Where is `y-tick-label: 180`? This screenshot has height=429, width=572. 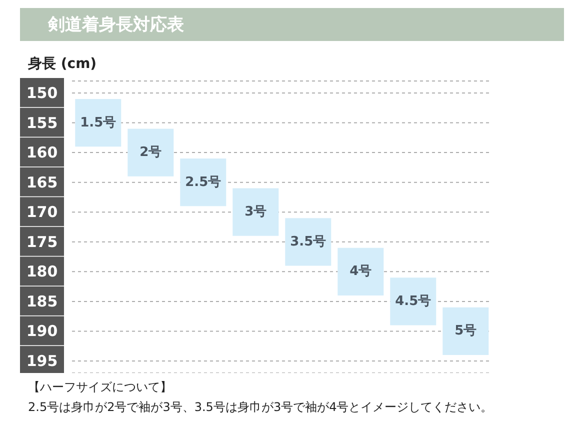
y-tick-label: 180 is located at coordinates (42, 271).